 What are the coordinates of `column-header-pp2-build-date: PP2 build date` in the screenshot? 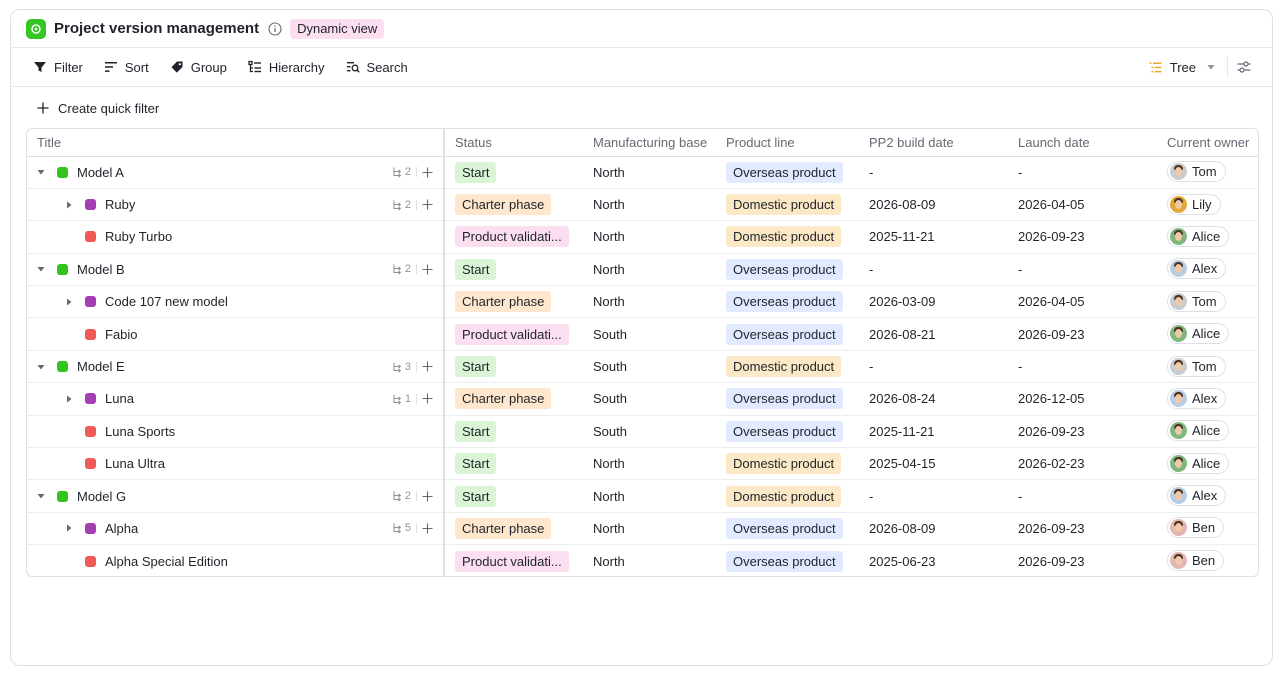 It's located at (933, 143).